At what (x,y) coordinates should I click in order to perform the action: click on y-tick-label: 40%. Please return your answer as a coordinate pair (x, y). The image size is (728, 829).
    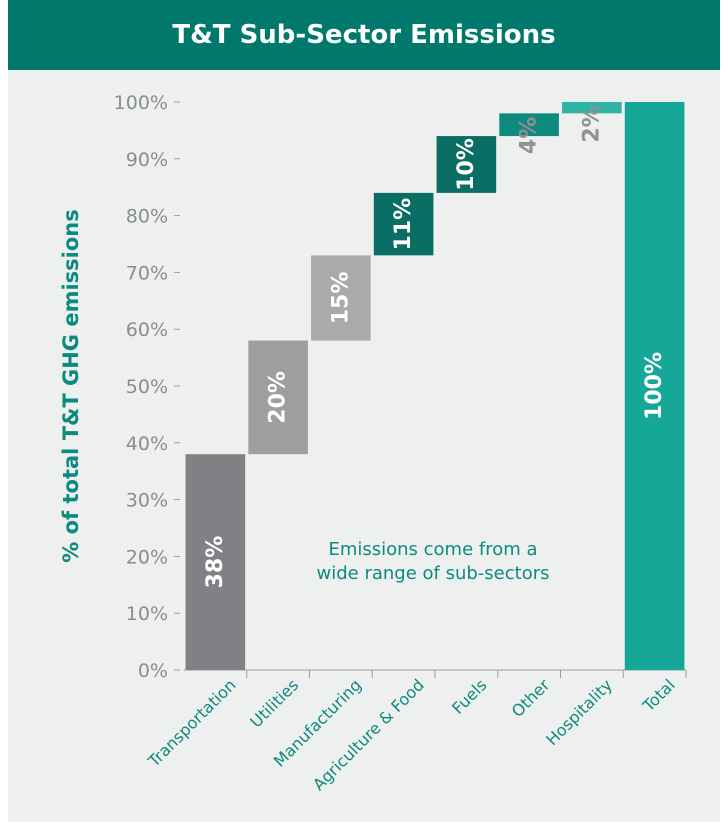
    Looking at the image, I should click on (147, 444).